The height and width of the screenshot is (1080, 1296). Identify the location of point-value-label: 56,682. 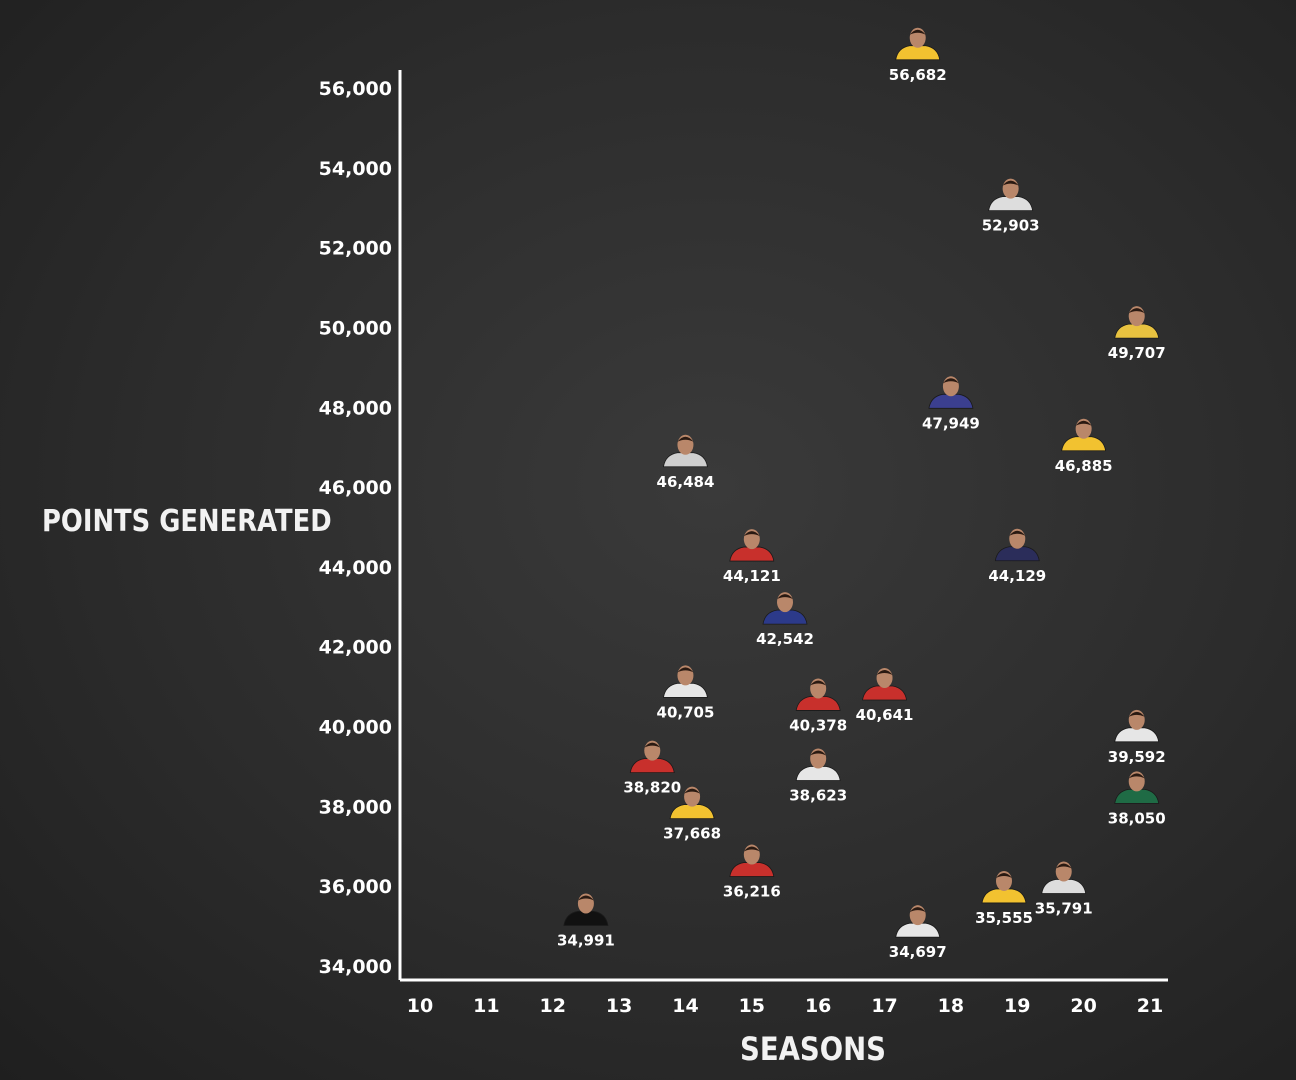
(918, 75).